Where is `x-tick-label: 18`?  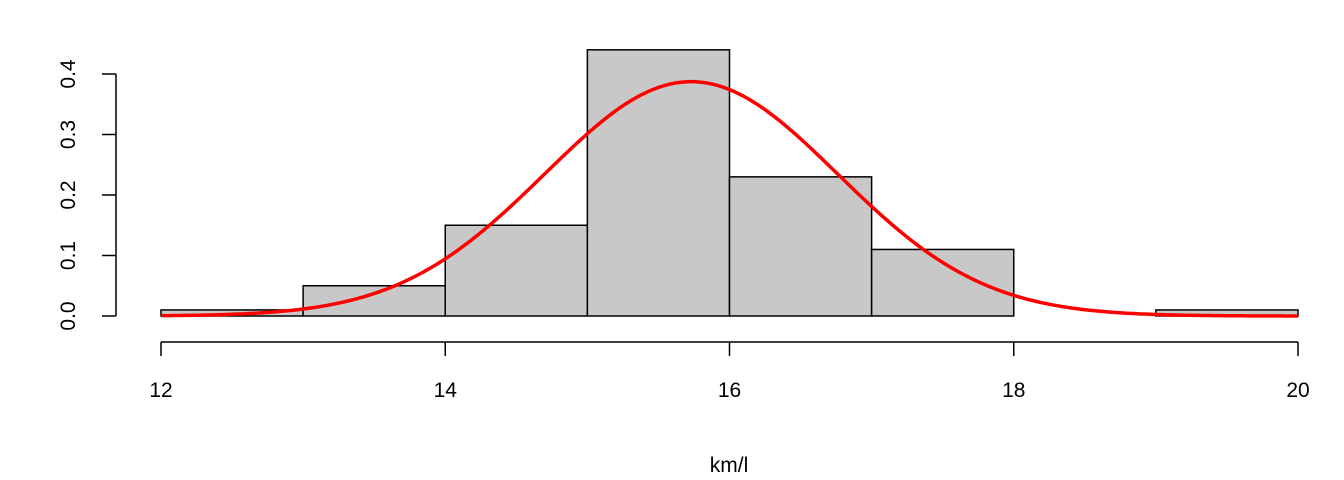
x-tick-label: 18 is located at coordinates (1013, 390).